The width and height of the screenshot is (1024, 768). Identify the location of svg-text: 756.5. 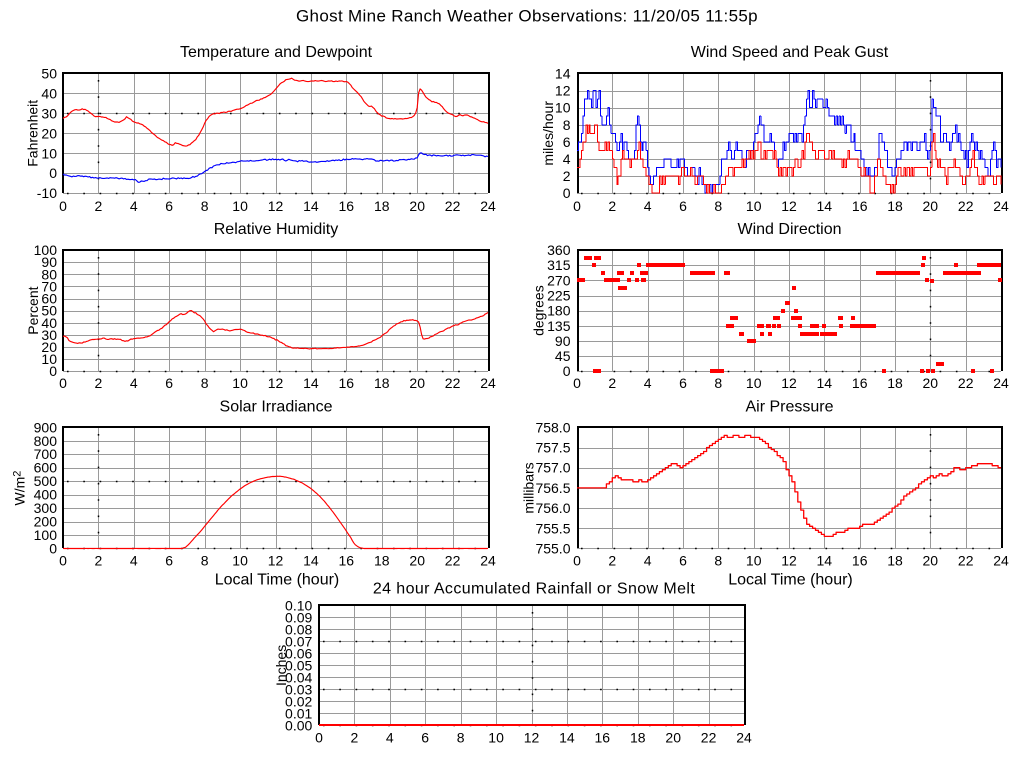
(552, 488).